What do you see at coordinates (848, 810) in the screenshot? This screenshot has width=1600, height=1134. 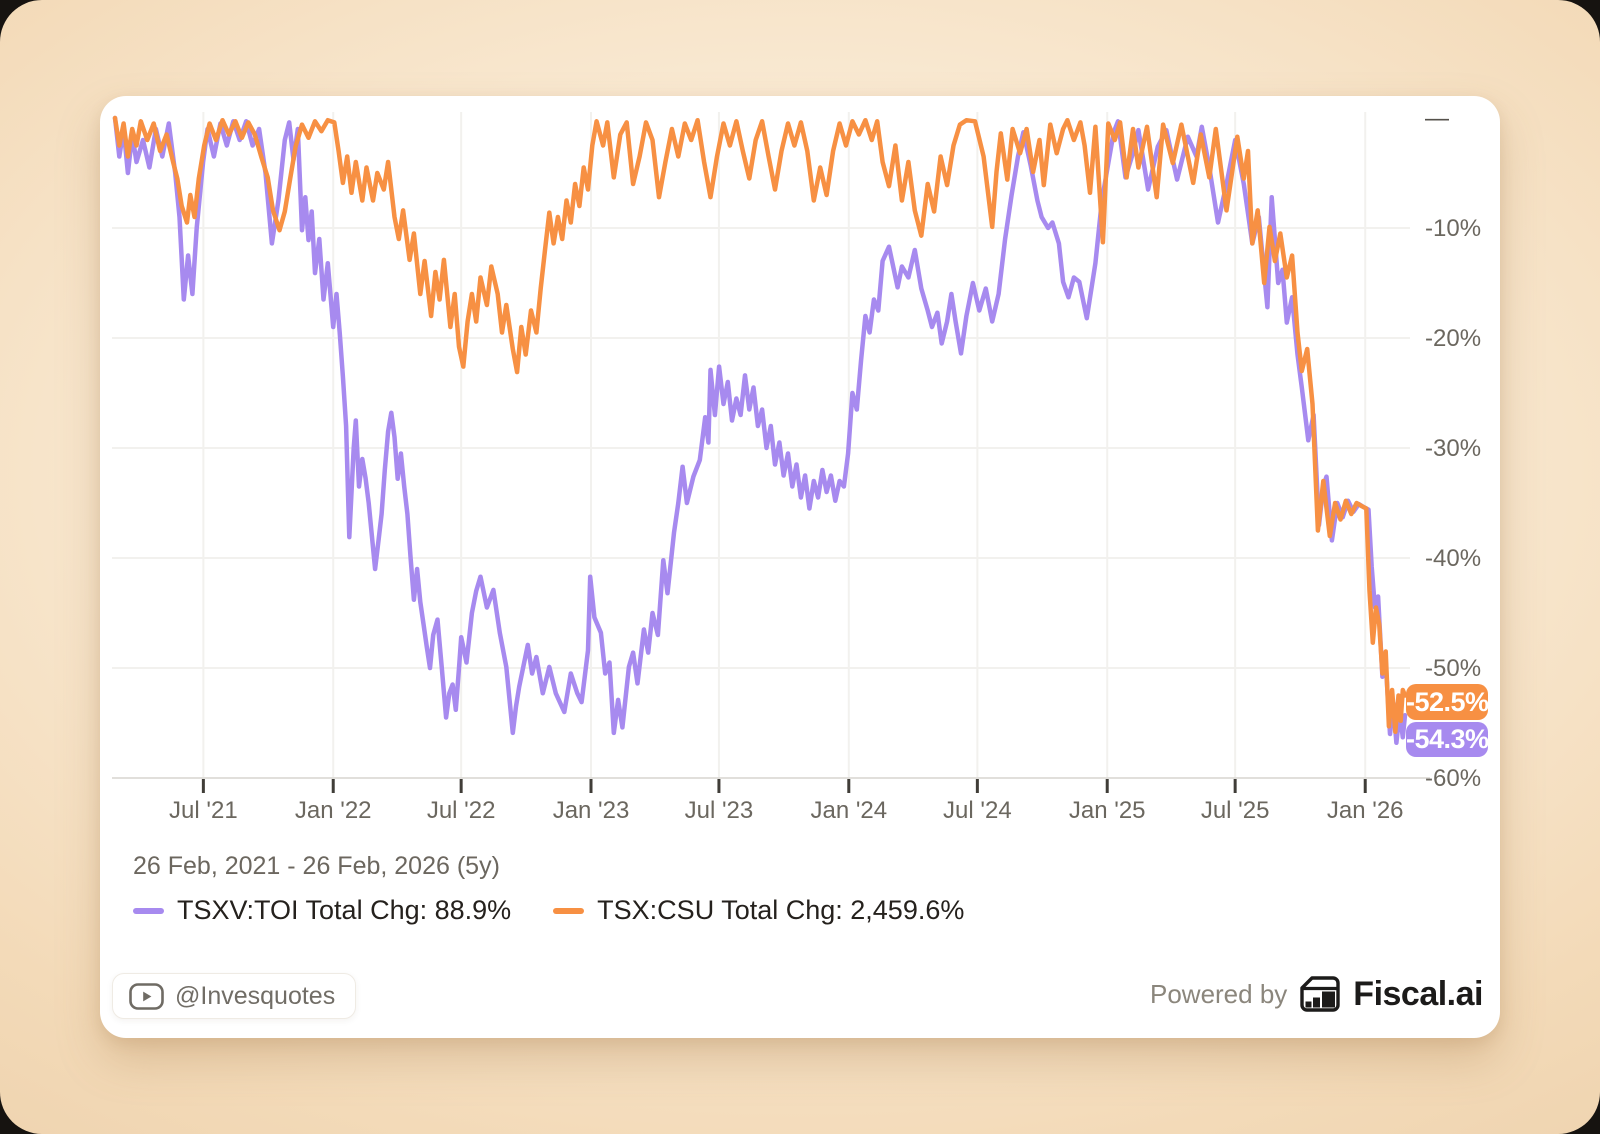 I see `x-axis-tick-label: Jan '24` at bounding box center [848, 810].